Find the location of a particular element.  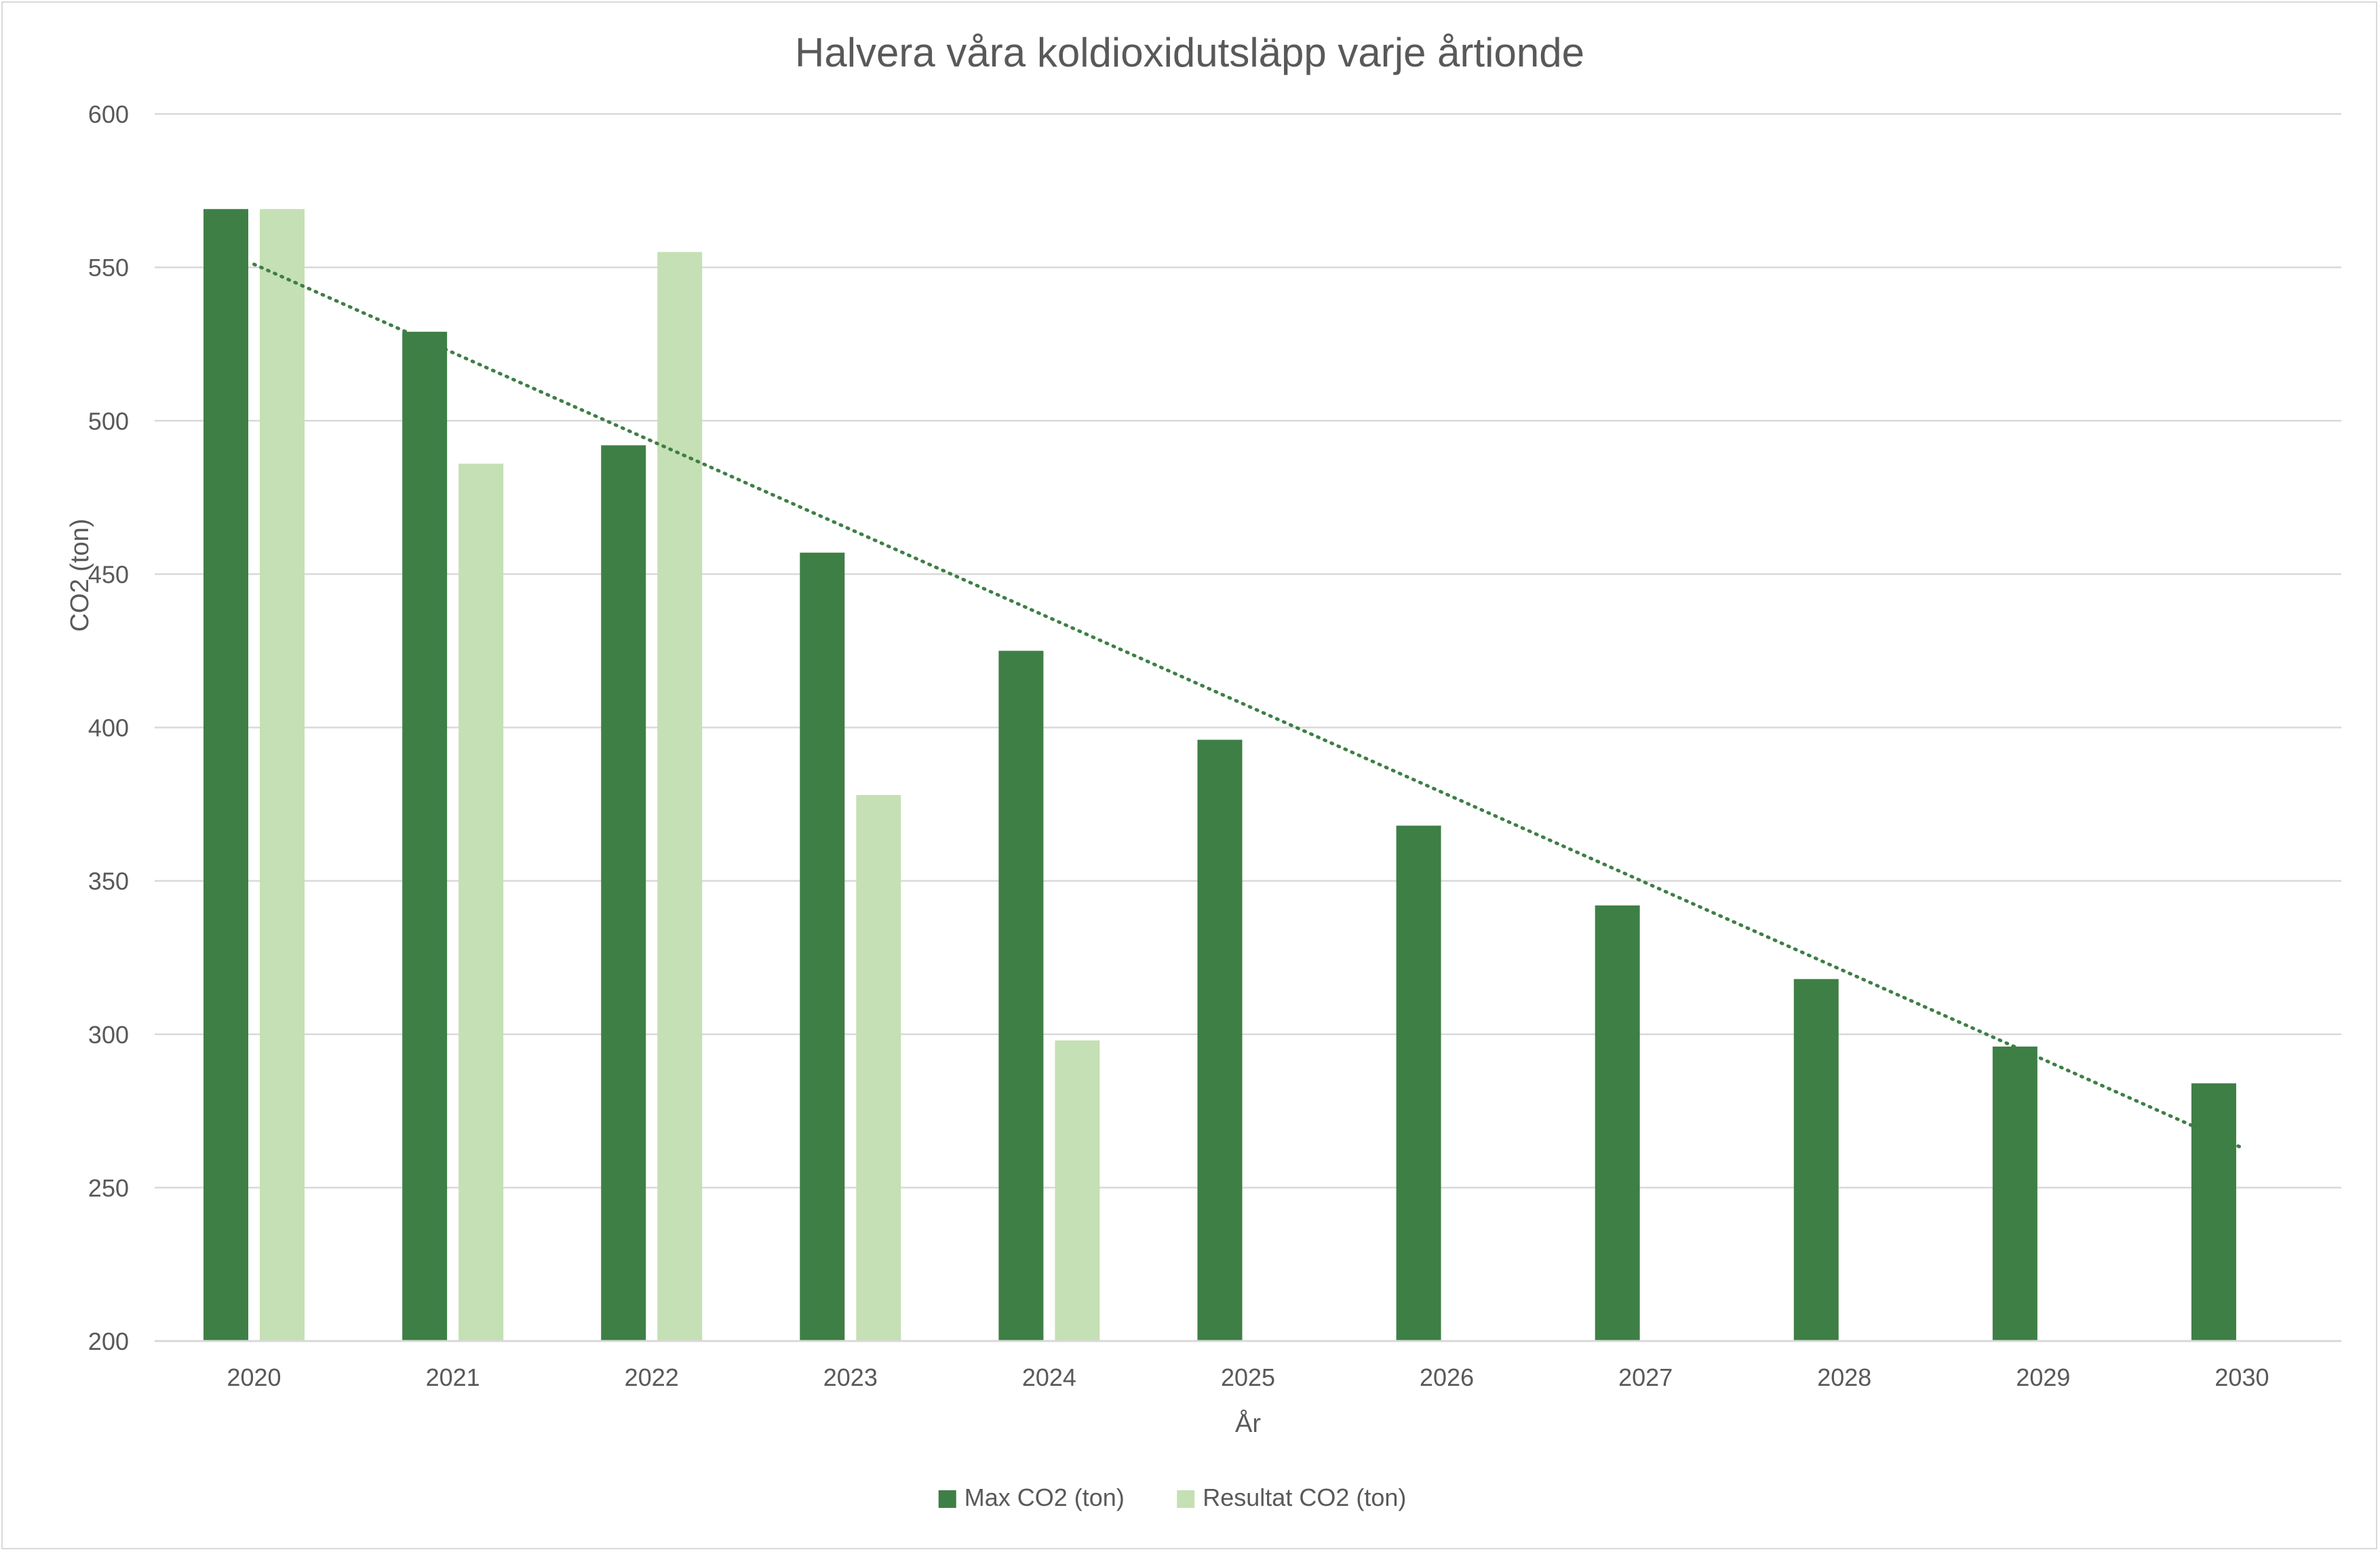

x-axis-title: År is located at coordinates (1248, 1423).